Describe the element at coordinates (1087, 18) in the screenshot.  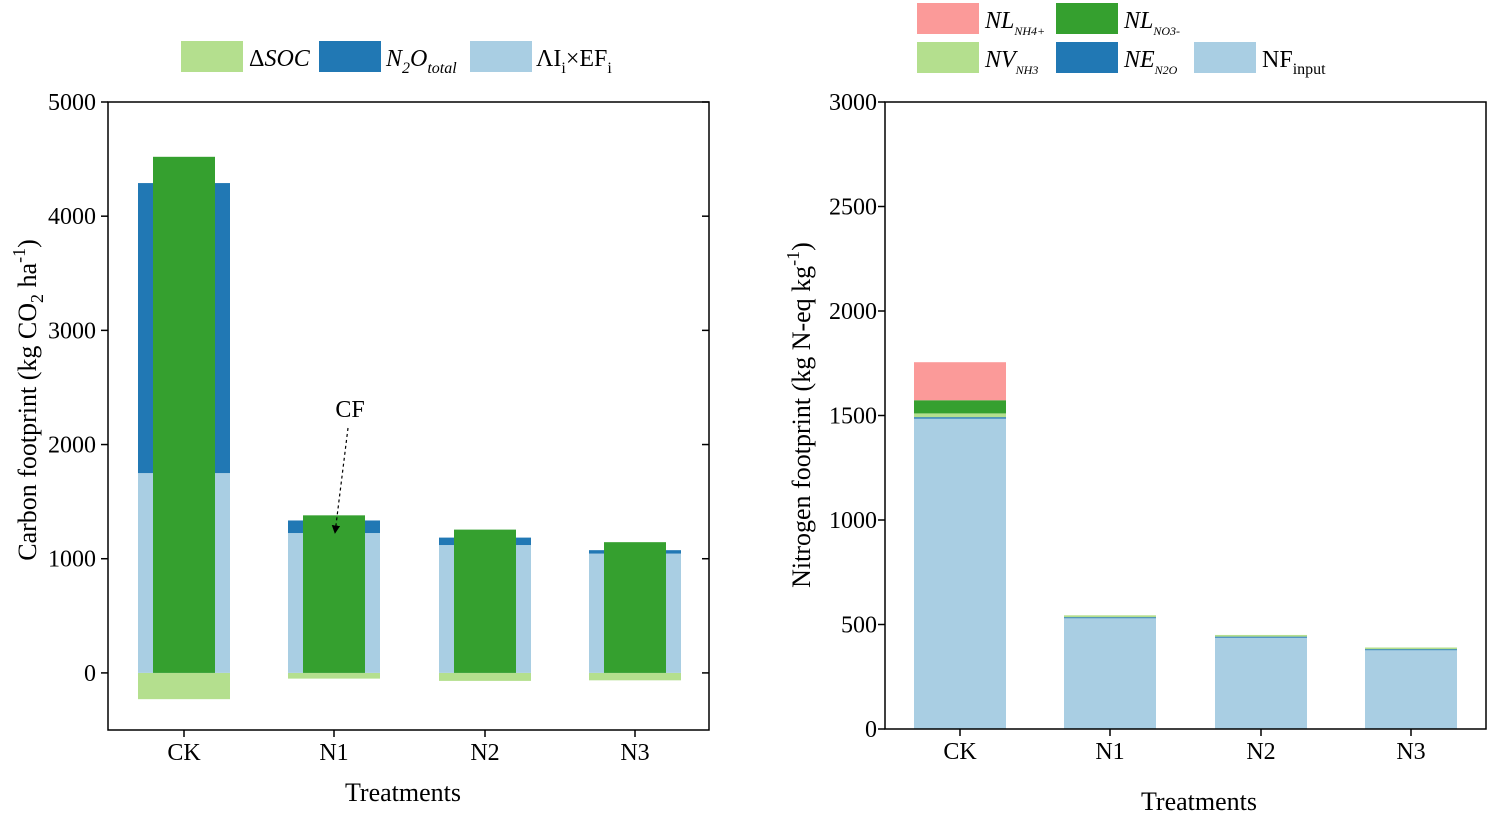
I see `legend-nl-no3-swatch` at that location.